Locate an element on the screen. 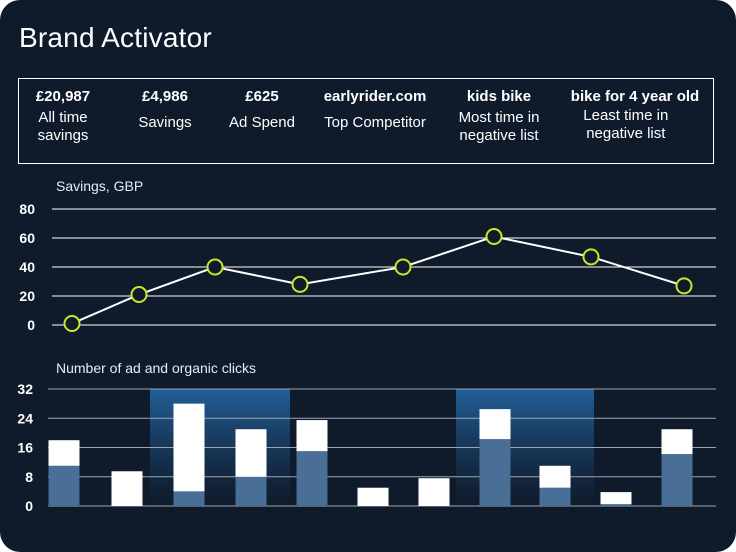 The height and width of the screenshot is (552, 736). bar-chart-title: Number of ad and organic clicks is located at coordinates (156, 368).